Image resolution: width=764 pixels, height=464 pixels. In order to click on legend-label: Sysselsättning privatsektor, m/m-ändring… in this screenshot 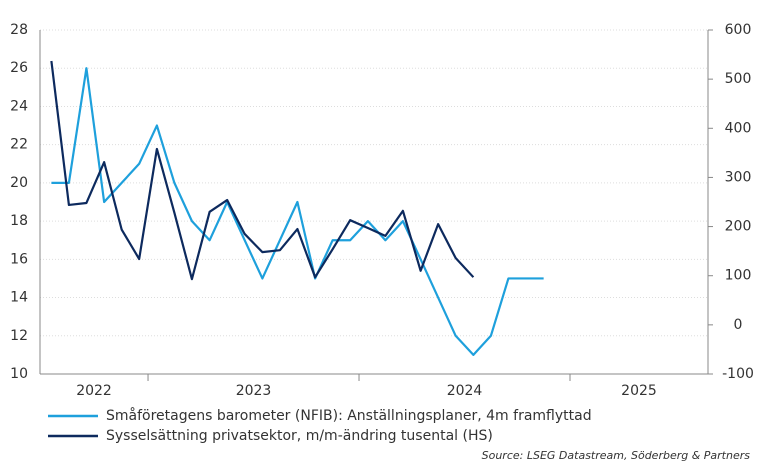, I will do `click(299, 436)`.